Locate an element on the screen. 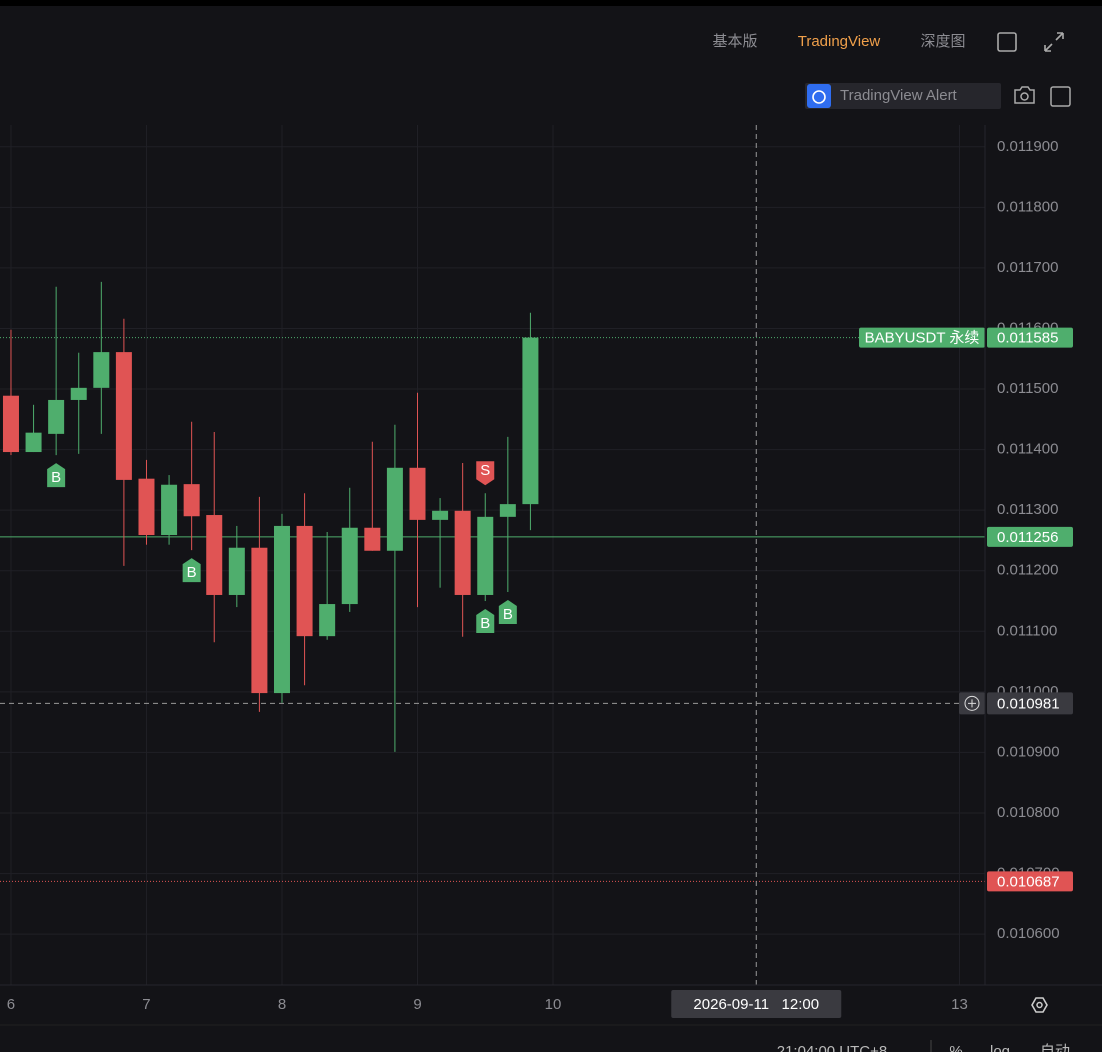 The image size is (1102, 1052). x-tick-label: 9 is located at coordinates (417, 1004).